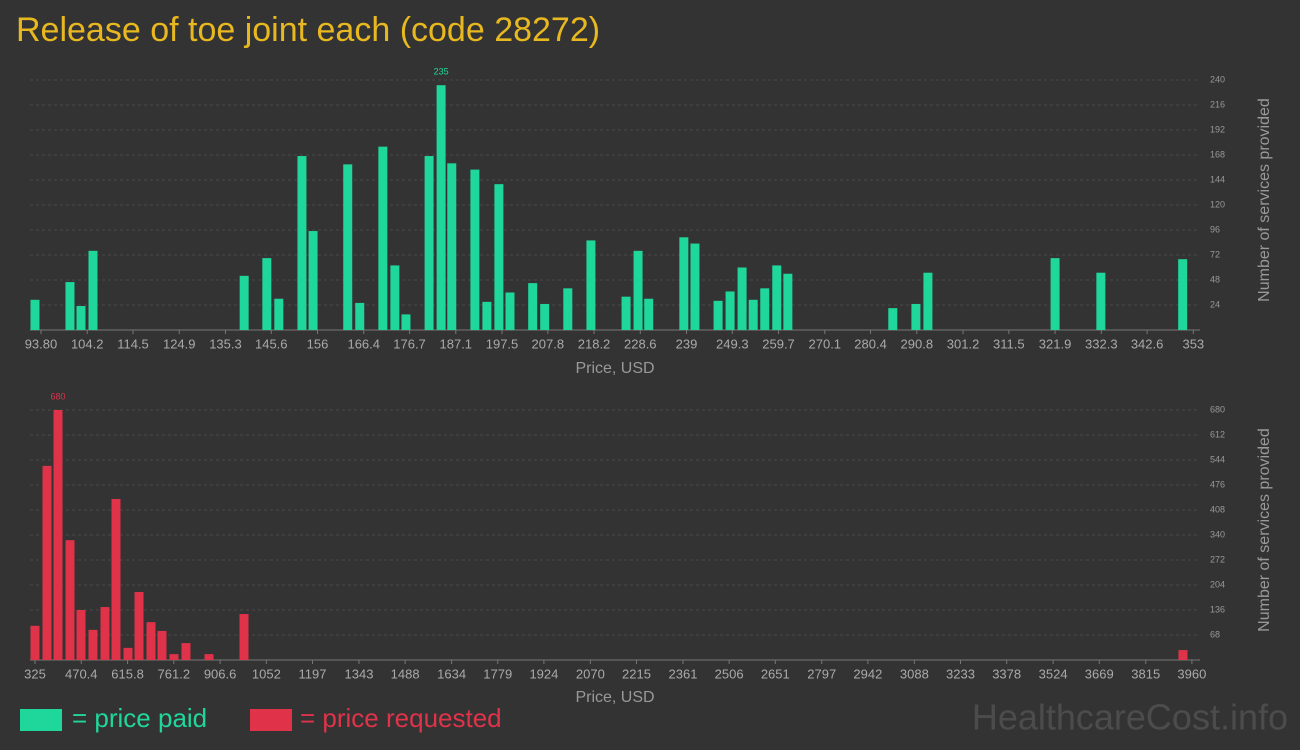 The height and width of the screenshot is (750, 1300). Describe the element at coordinates (1217, 509) in the screenshot. I see `y-tick-label: 408` at that location.